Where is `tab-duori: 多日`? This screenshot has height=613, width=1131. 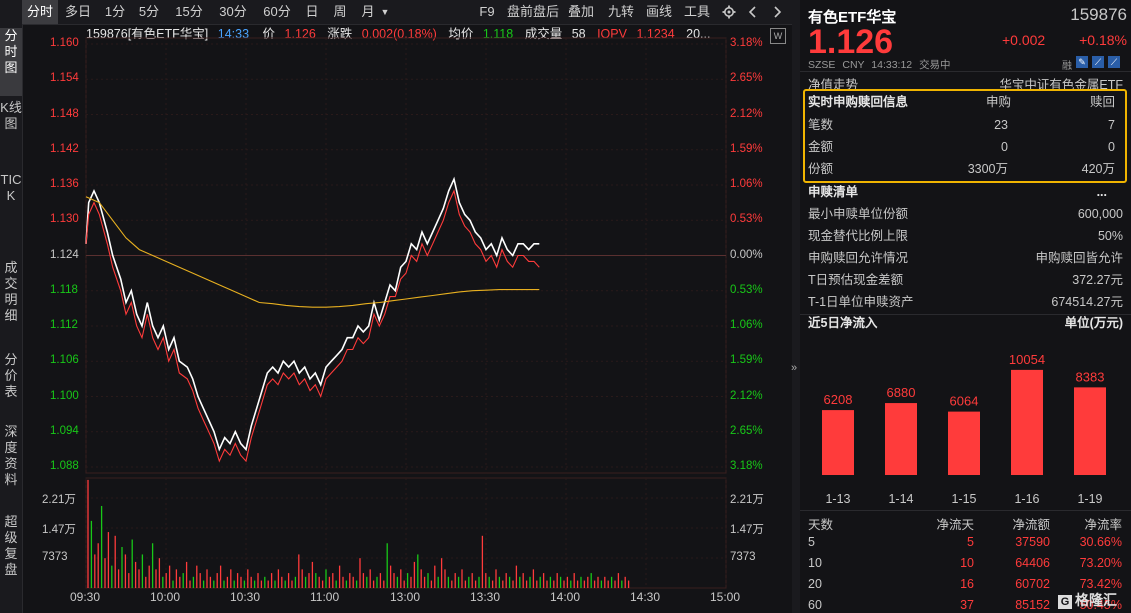
tab-duori: 多日 is located at coordinates (77, 11).